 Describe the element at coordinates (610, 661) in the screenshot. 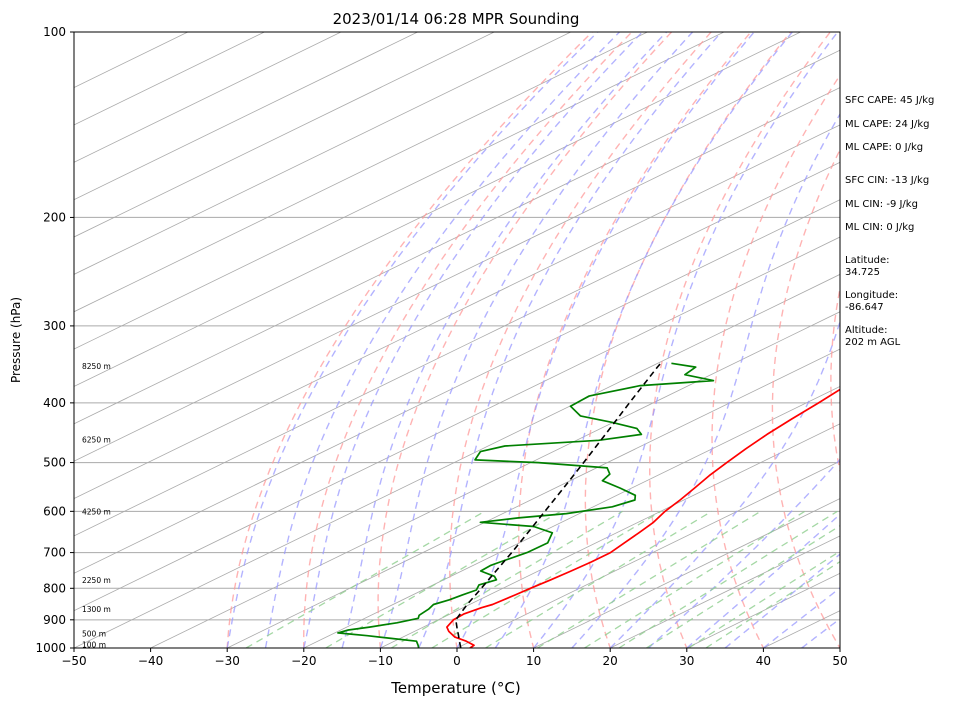

I see `x-tick-label: 20` at that location.